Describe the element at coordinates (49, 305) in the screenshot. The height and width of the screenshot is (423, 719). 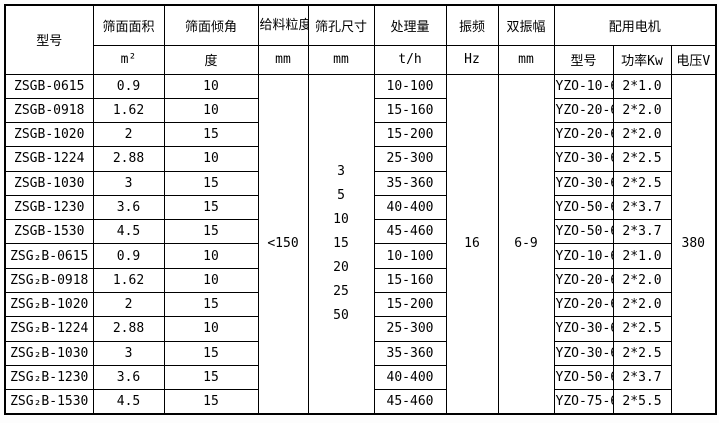
I see `cell-model: ZSG₂B-1020` at that location.